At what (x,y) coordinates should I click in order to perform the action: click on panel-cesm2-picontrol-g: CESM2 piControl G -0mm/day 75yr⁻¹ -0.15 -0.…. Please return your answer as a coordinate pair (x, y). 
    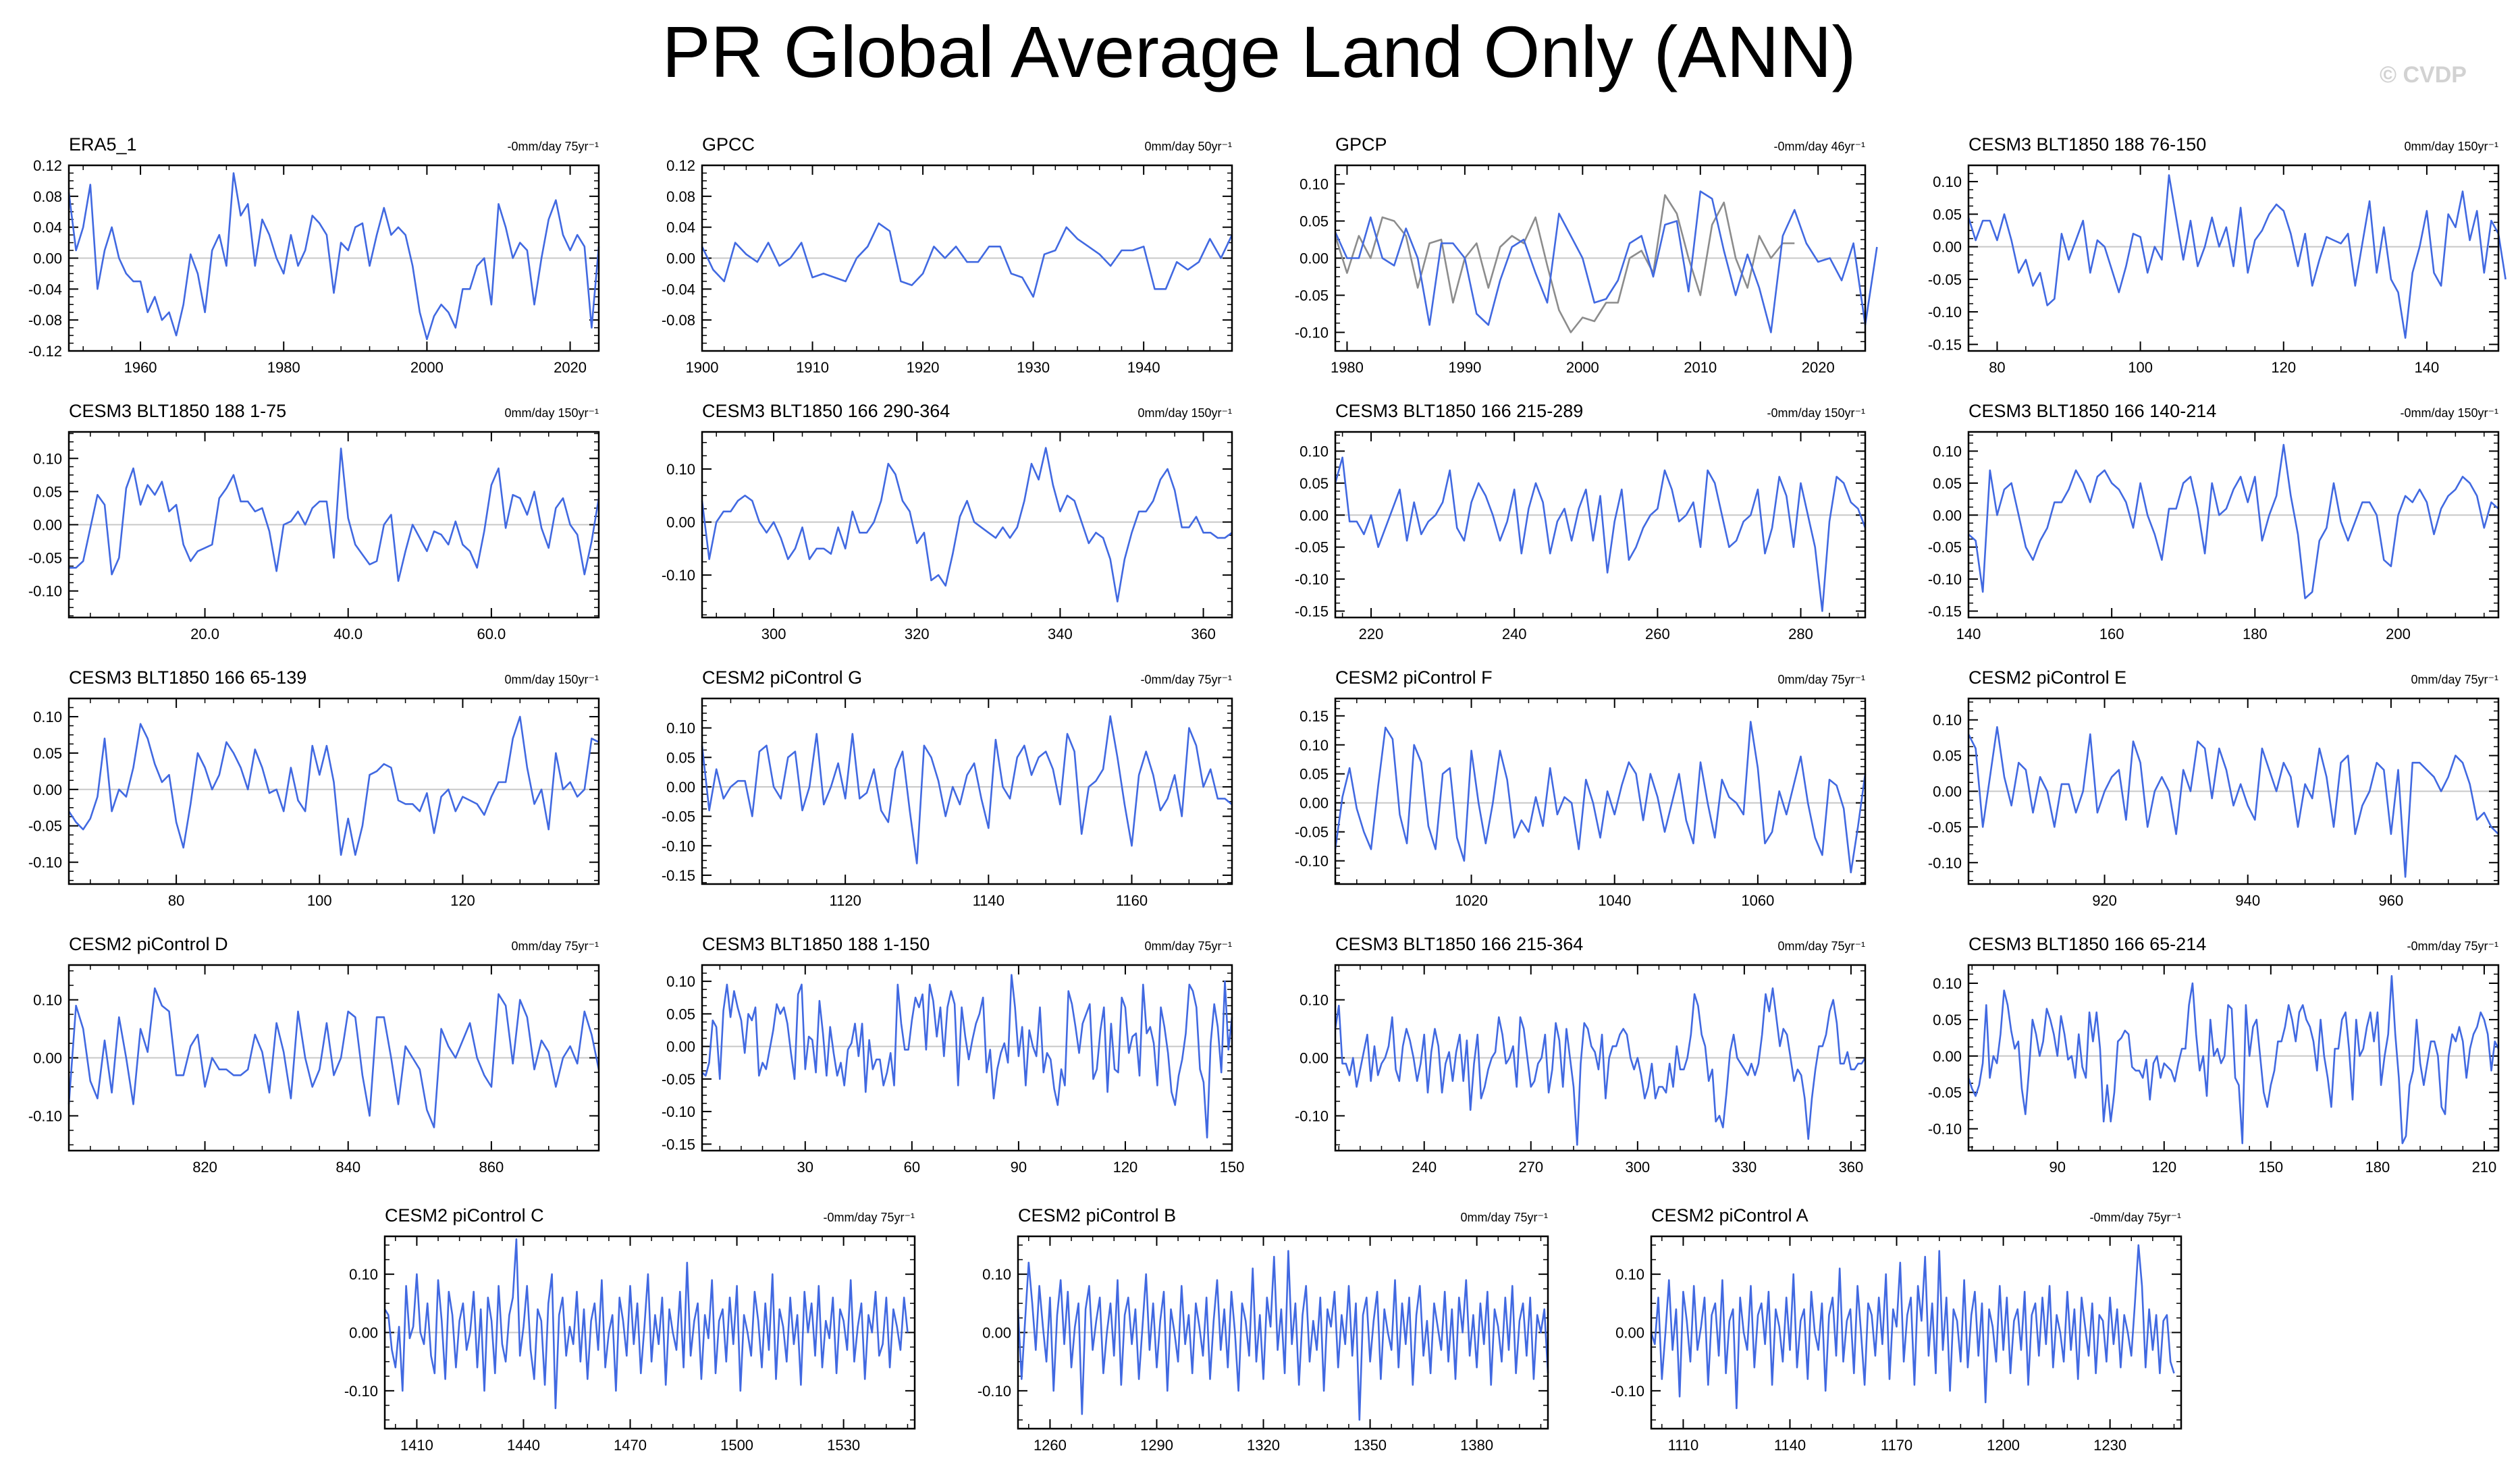
    Looking at the image, I should click on (947, 788).